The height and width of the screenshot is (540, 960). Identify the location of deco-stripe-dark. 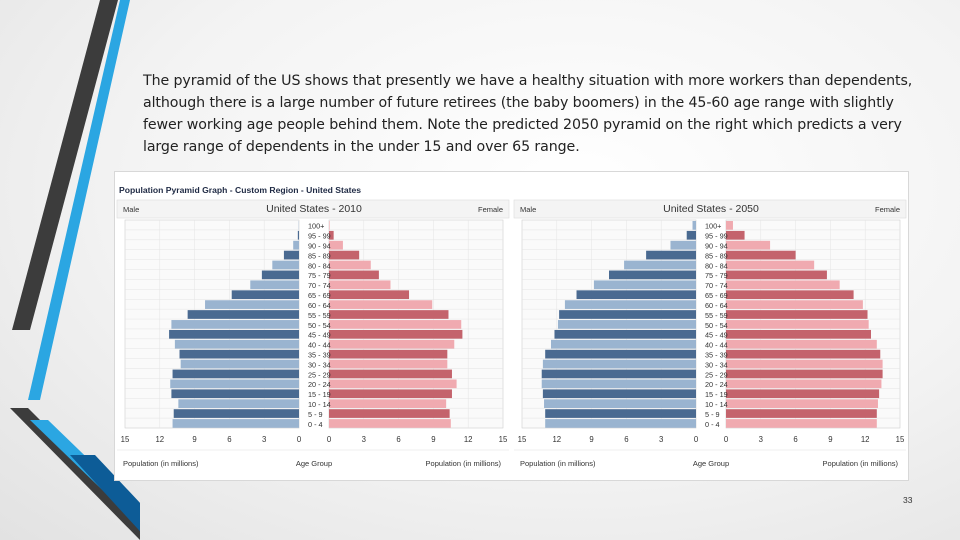
(65, 165).